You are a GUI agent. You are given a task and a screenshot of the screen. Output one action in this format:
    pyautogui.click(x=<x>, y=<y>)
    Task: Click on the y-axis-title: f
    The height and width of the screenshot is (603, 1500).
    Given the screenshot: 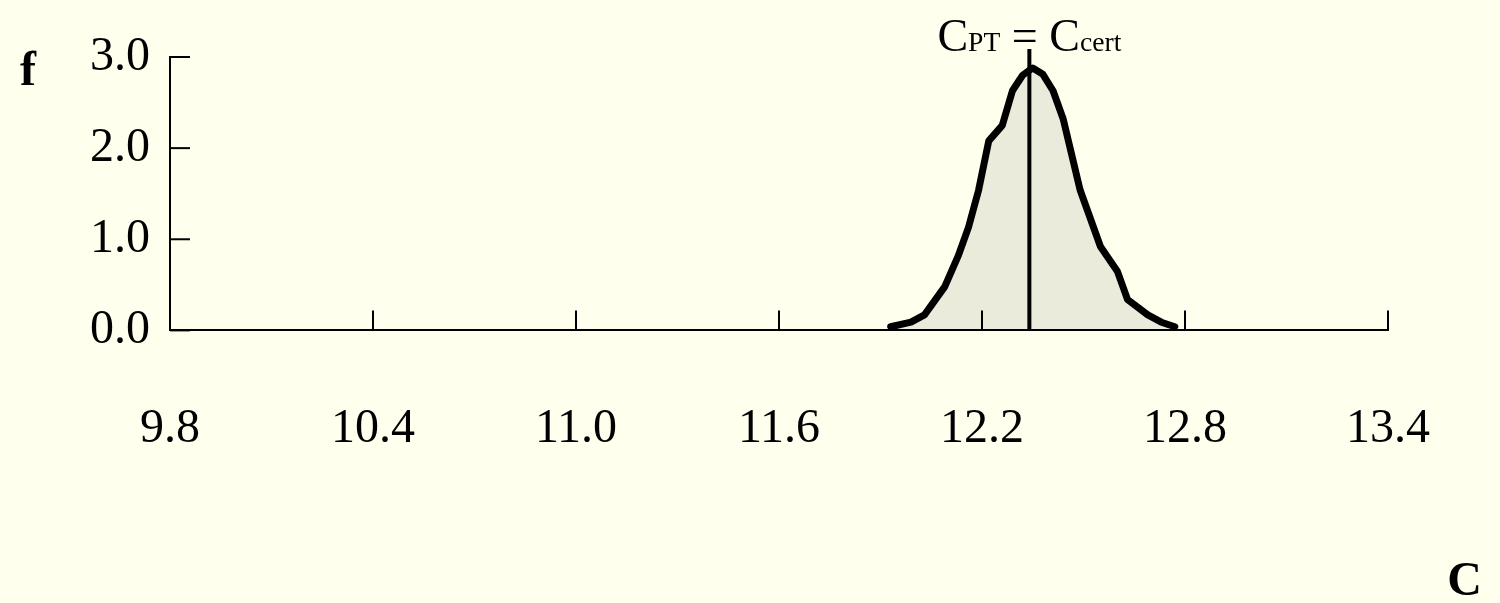 What is the action you would take?
    pyautogui.click(x=28, y=68)
    